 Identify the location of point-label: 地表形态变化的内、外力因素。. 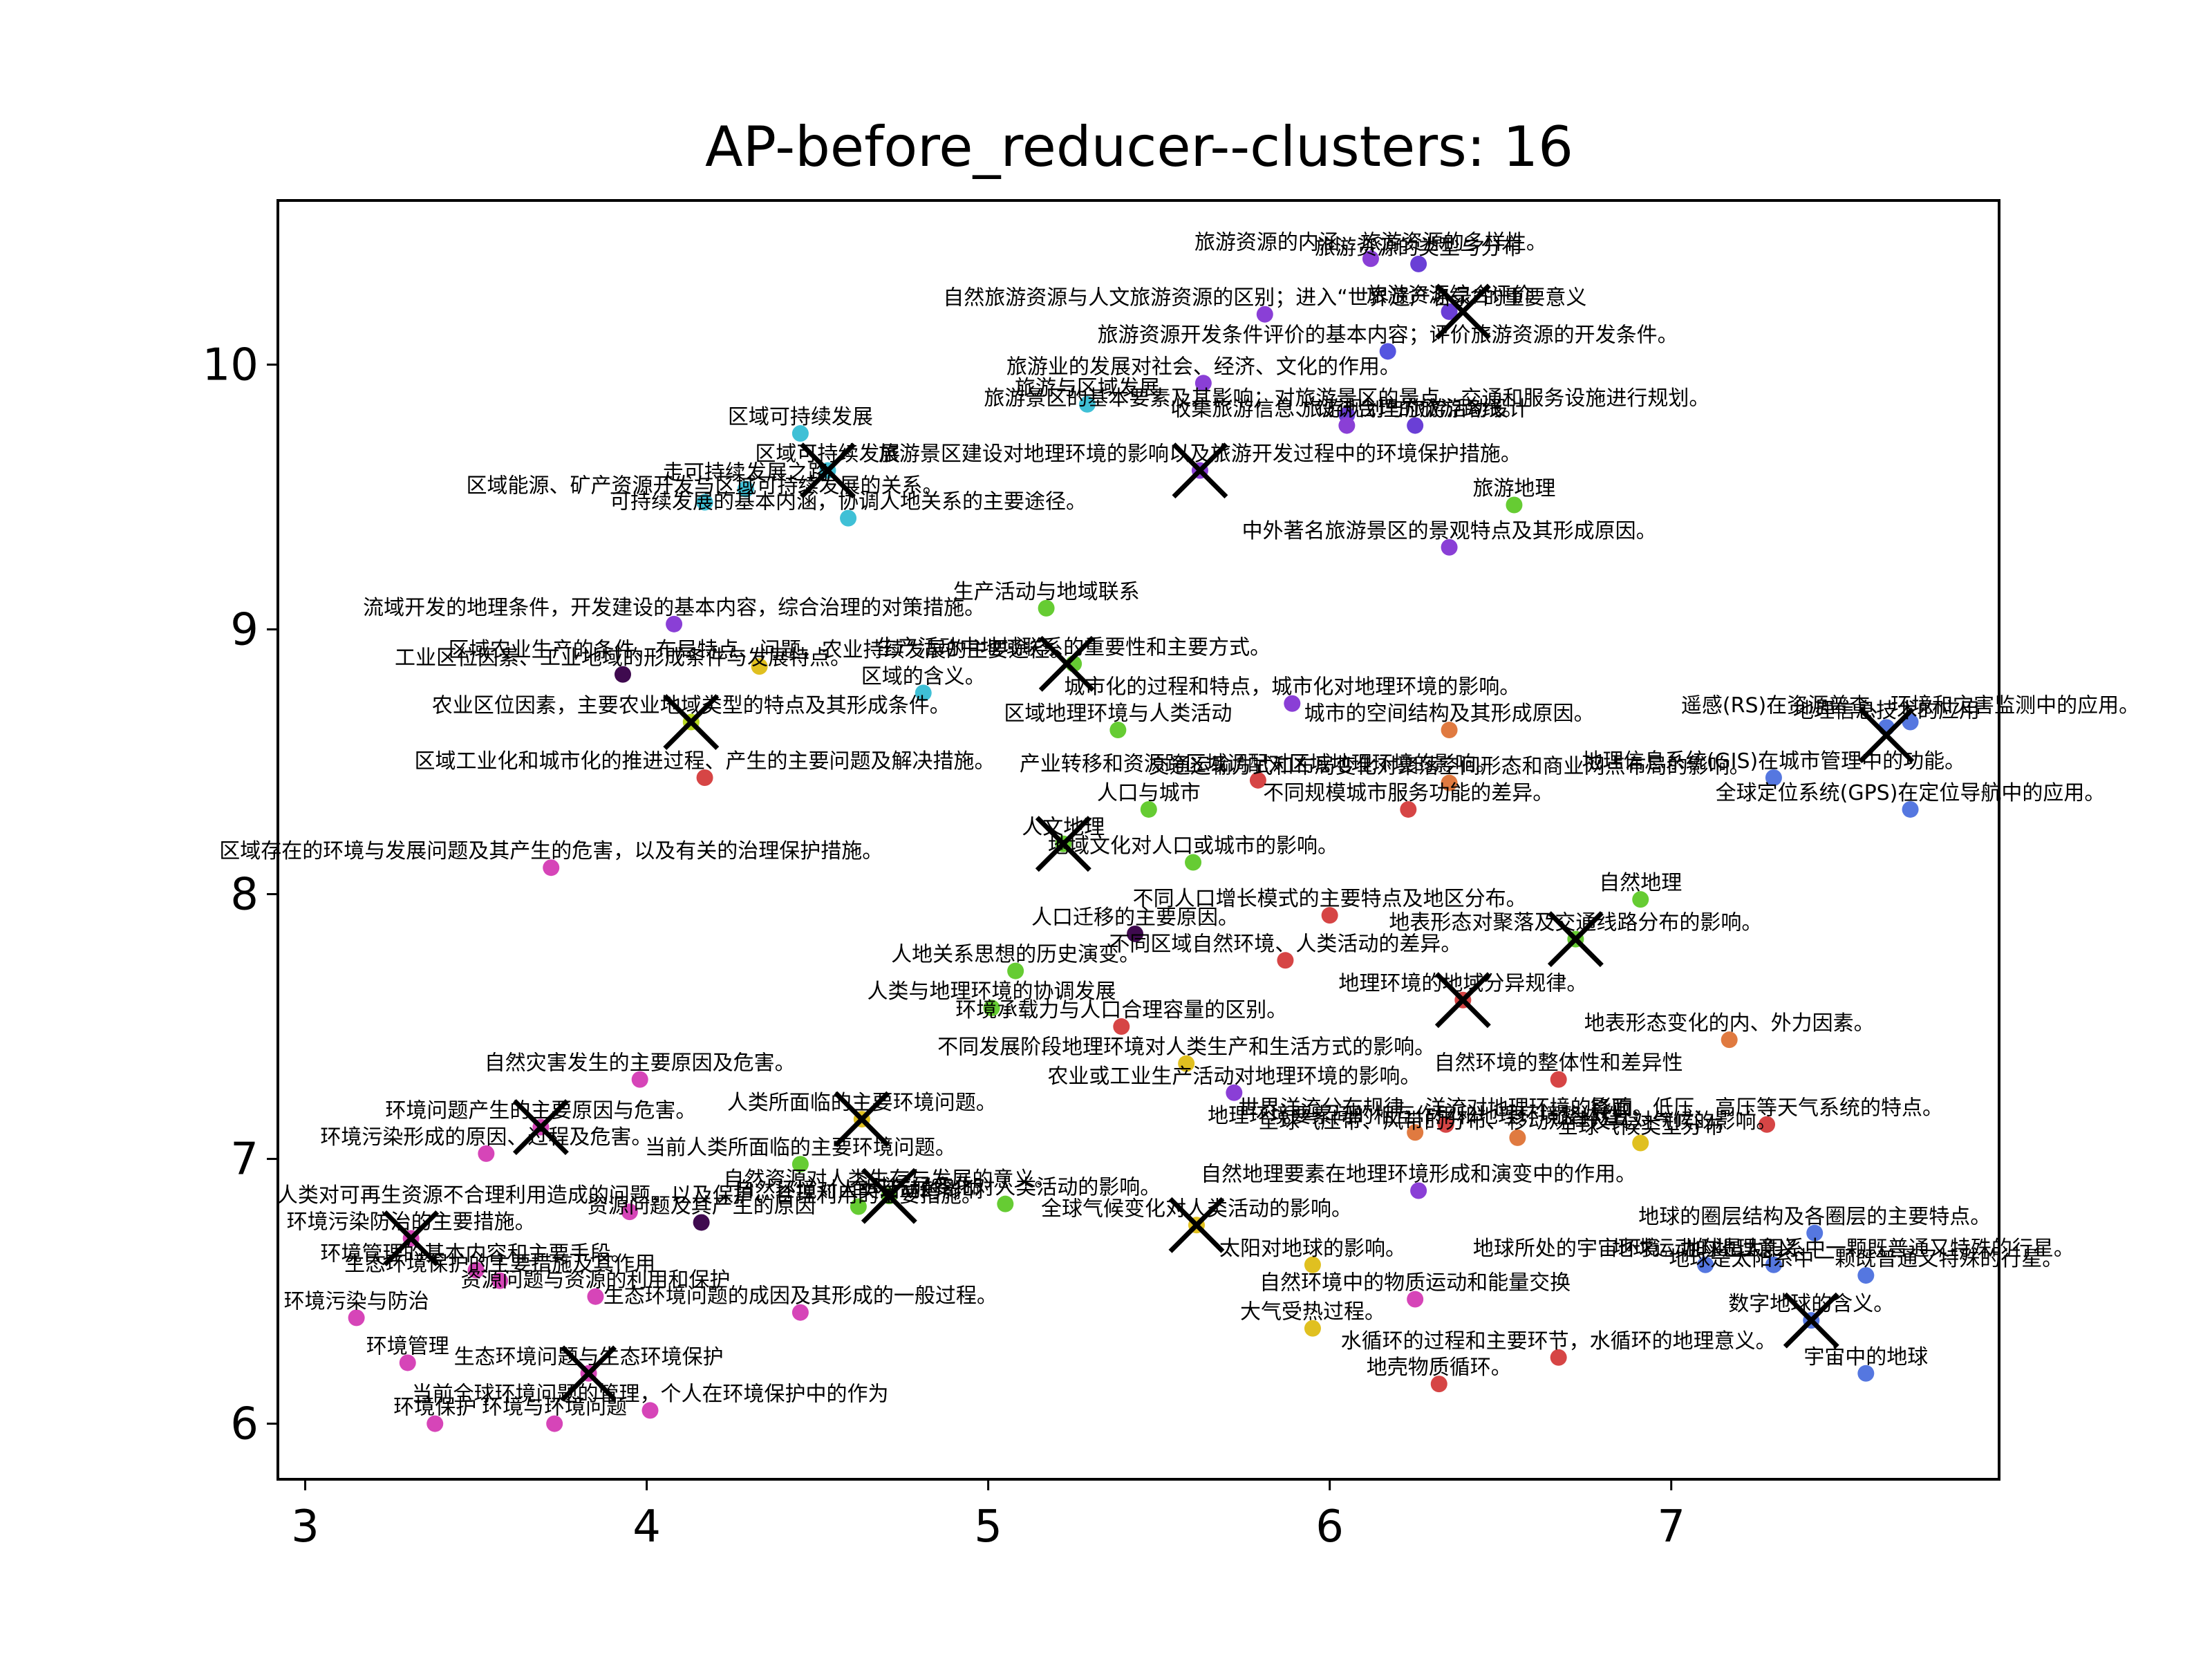
(1729, 1023).